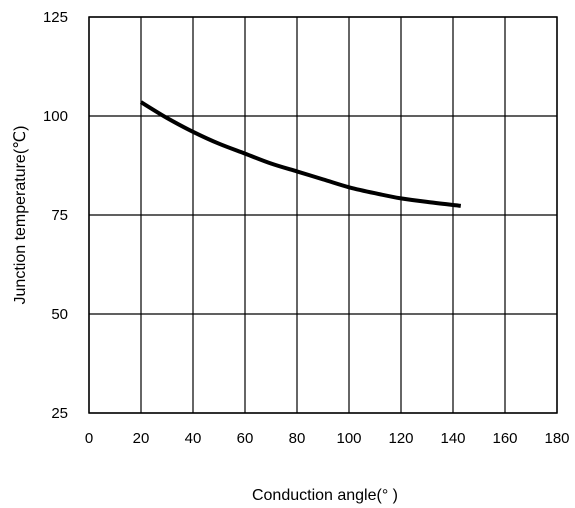 This screenshot has height=508, width=575. I want to click on y-tick-labels: 25 50 75 100 125, so click(55, 215).